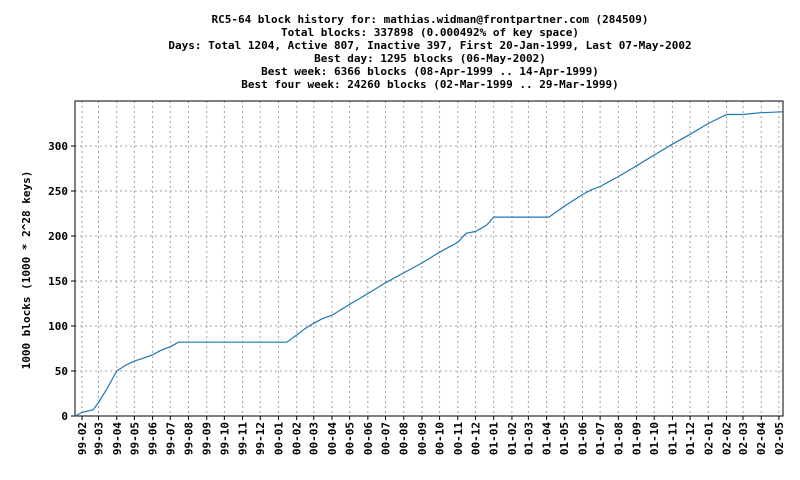 Image resolution: width=800 pixels, height=480 pixels. I want to click on y-tick-label: 150, so click(58, 281).